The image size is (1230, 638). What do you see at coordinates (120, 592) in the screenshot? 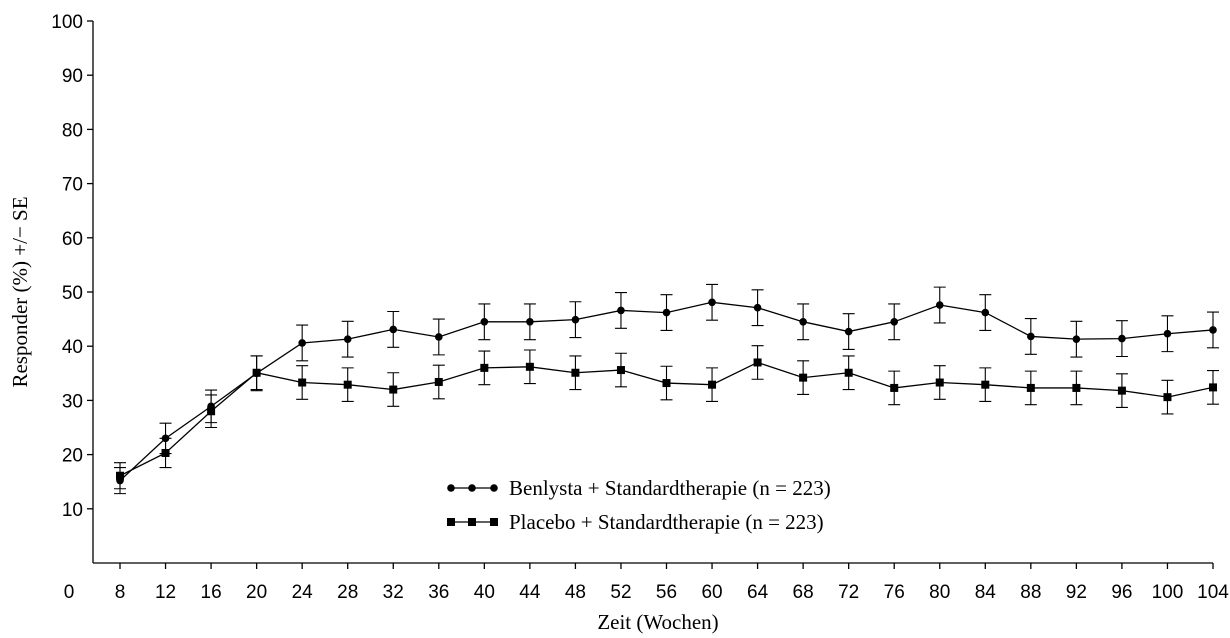
I see `x-tick-label: 8` at bounding box center [120, 592].